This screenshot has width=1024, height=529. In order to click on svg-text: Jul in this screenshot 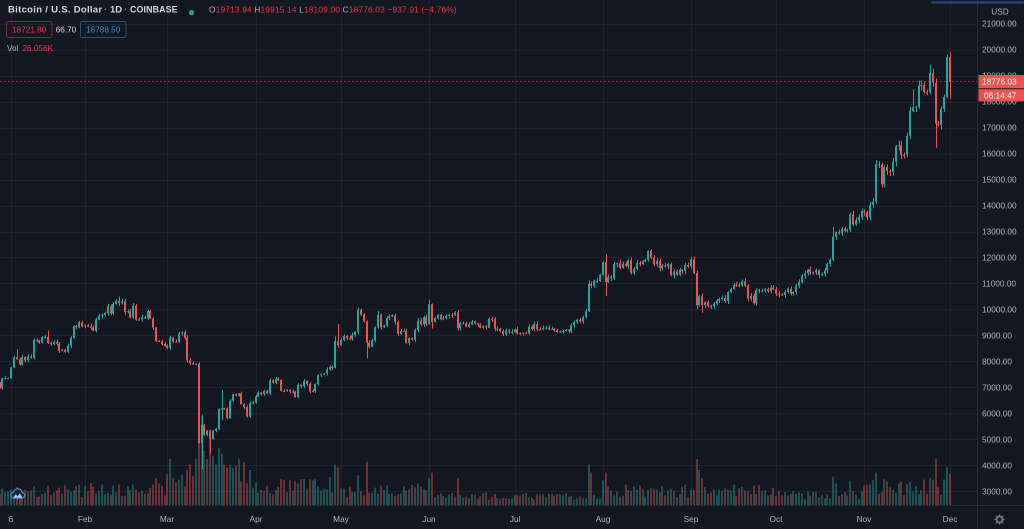, I will do `click(515, 519)`.